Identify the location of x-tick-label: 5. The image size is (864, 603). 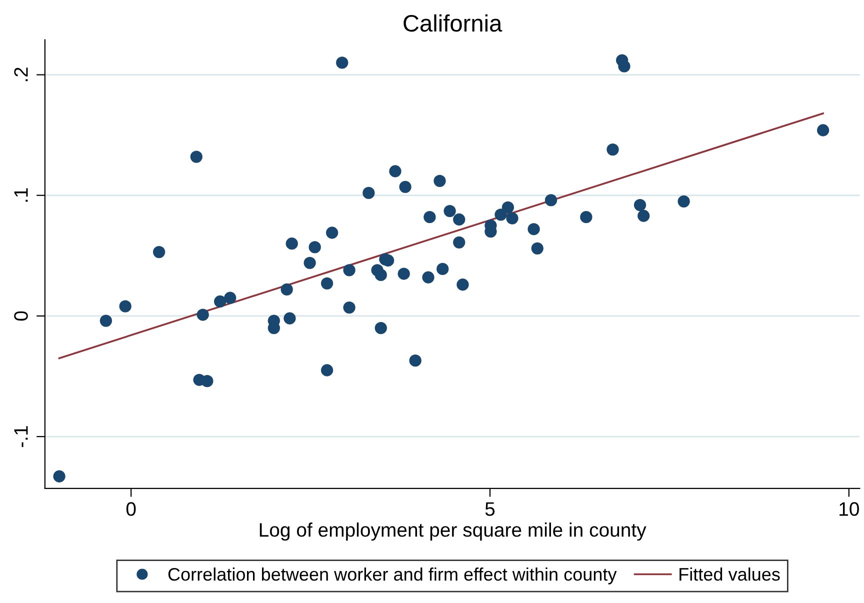
(490, 509).